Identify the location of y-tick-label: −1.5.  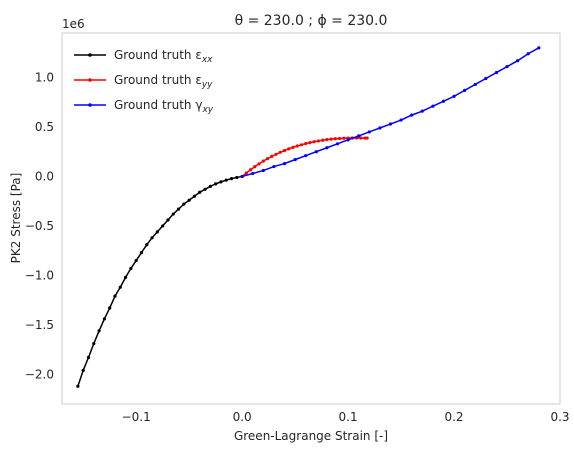
(39, 325).